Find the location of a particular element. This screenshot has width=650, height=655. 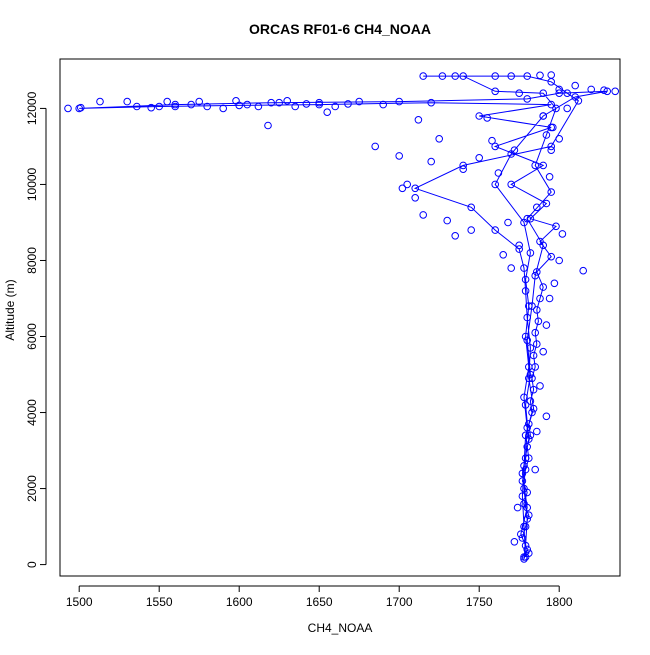

x-tick-label: 1650 is located at coordinates (319, 602).